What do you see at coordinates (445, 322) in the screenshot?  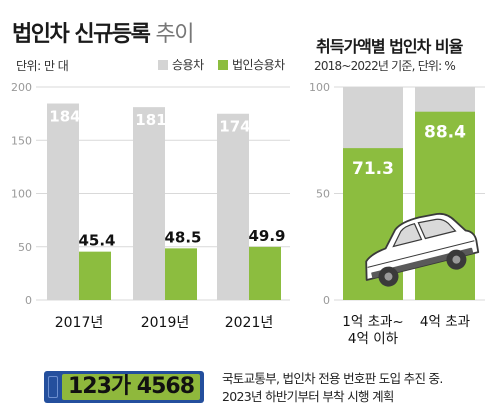 I see `right-x-tick-label: 4억 초과` at bounding box center [445, 322].